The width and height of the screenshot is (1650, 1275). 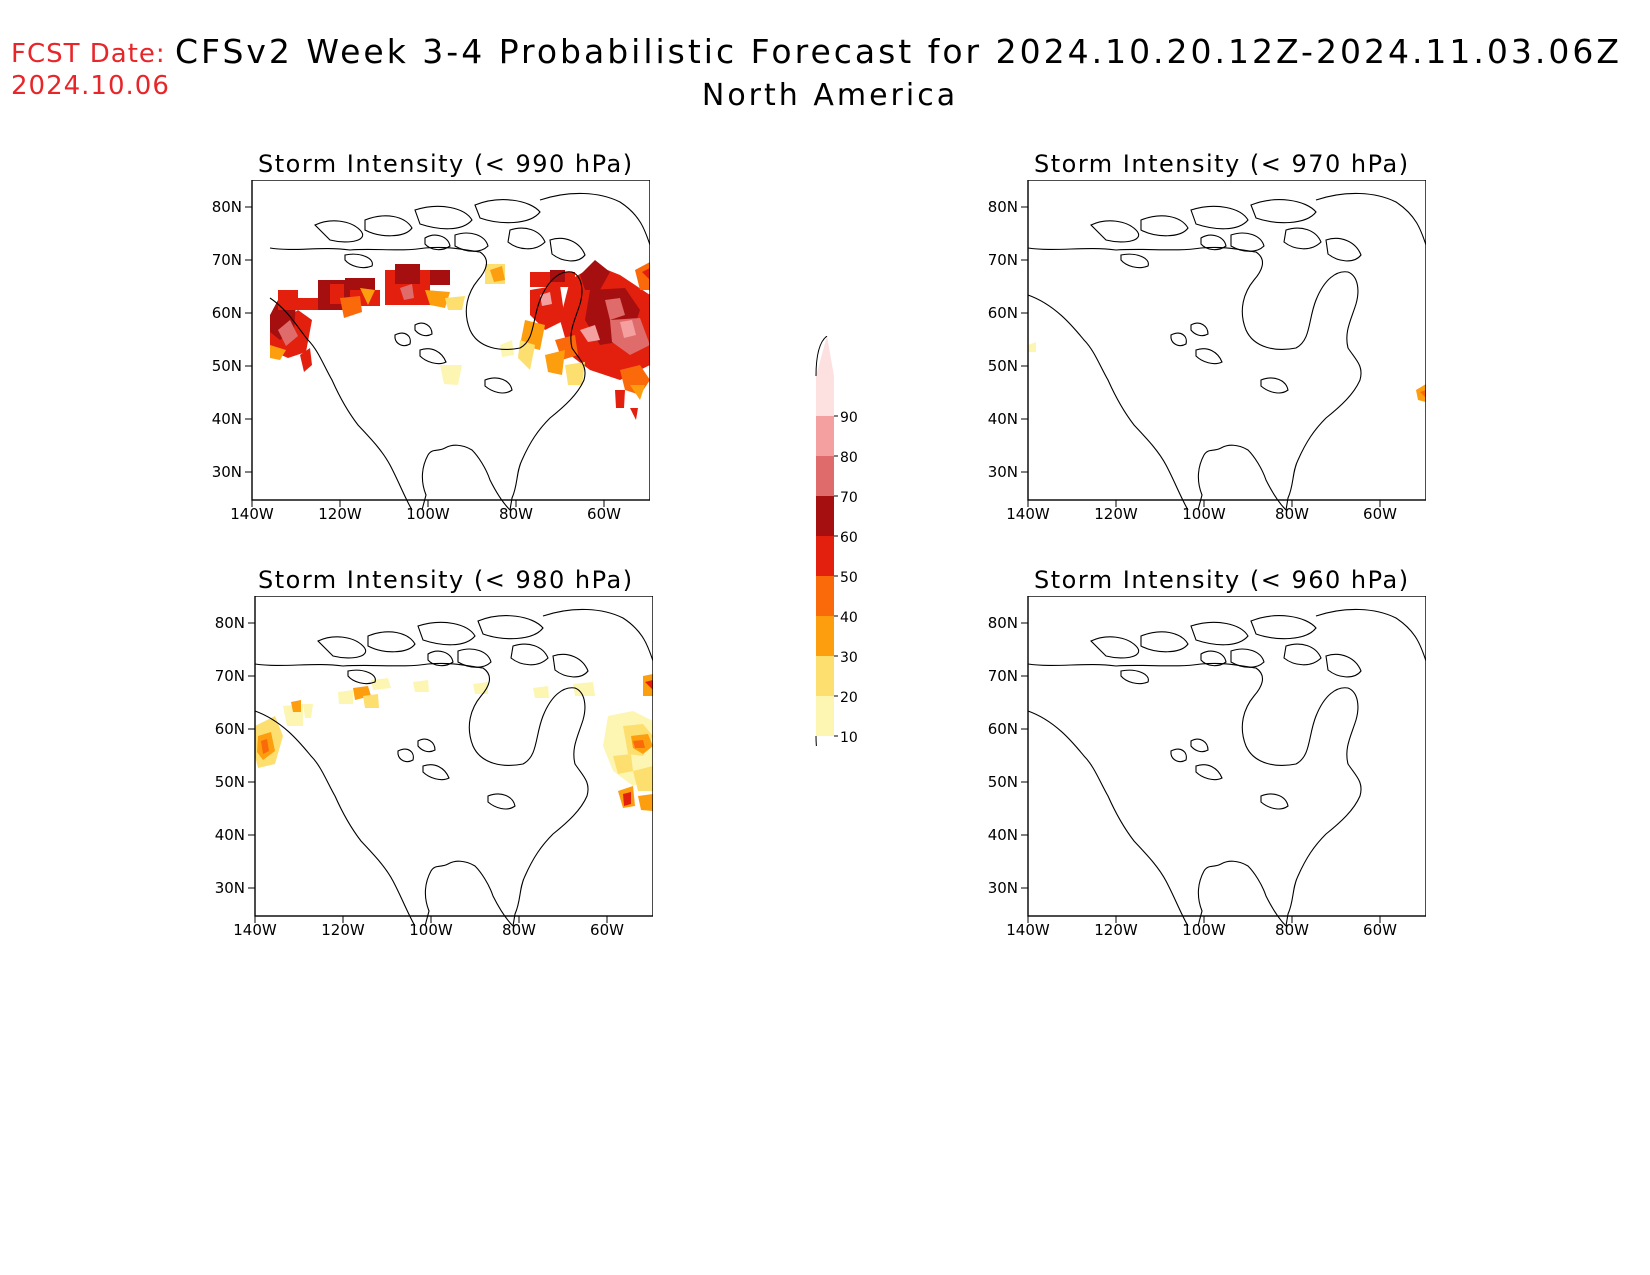 I want to click on lon-axis-960: 140W 120W 100W 80W 60W, so click(x=1201, y=926).